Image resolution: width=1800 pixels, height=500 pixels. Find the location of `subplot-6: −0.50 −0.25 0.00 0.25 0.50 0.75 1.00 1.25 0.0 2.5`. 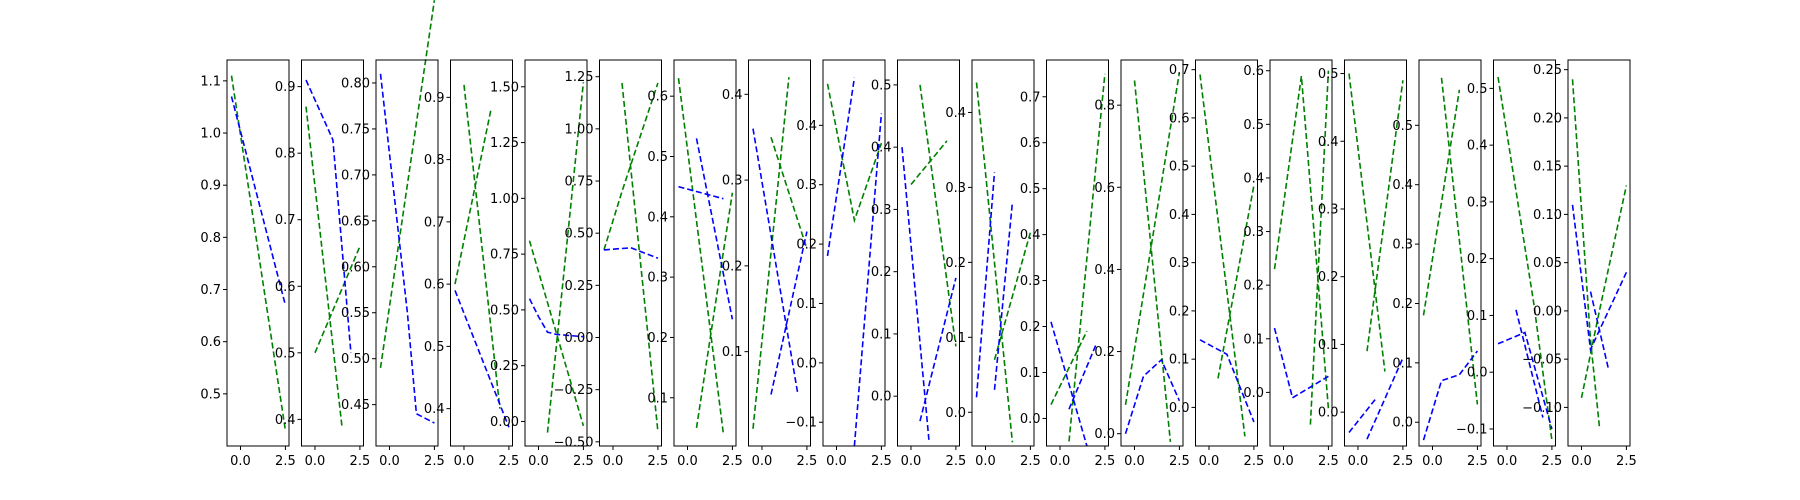

subplot-6: −0.50 −0.25 0.00 0.25 0.50 0.75 1.00 1.25 0.0 2.5 is located at coordinates (611, 264).